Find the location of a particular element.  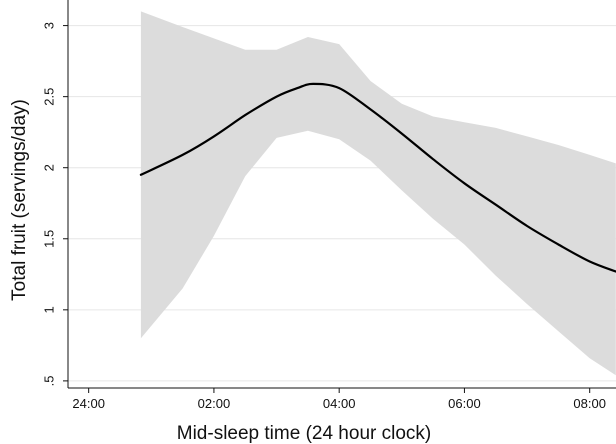

y-tick-label: 2 is located at coordinates (49, 167).